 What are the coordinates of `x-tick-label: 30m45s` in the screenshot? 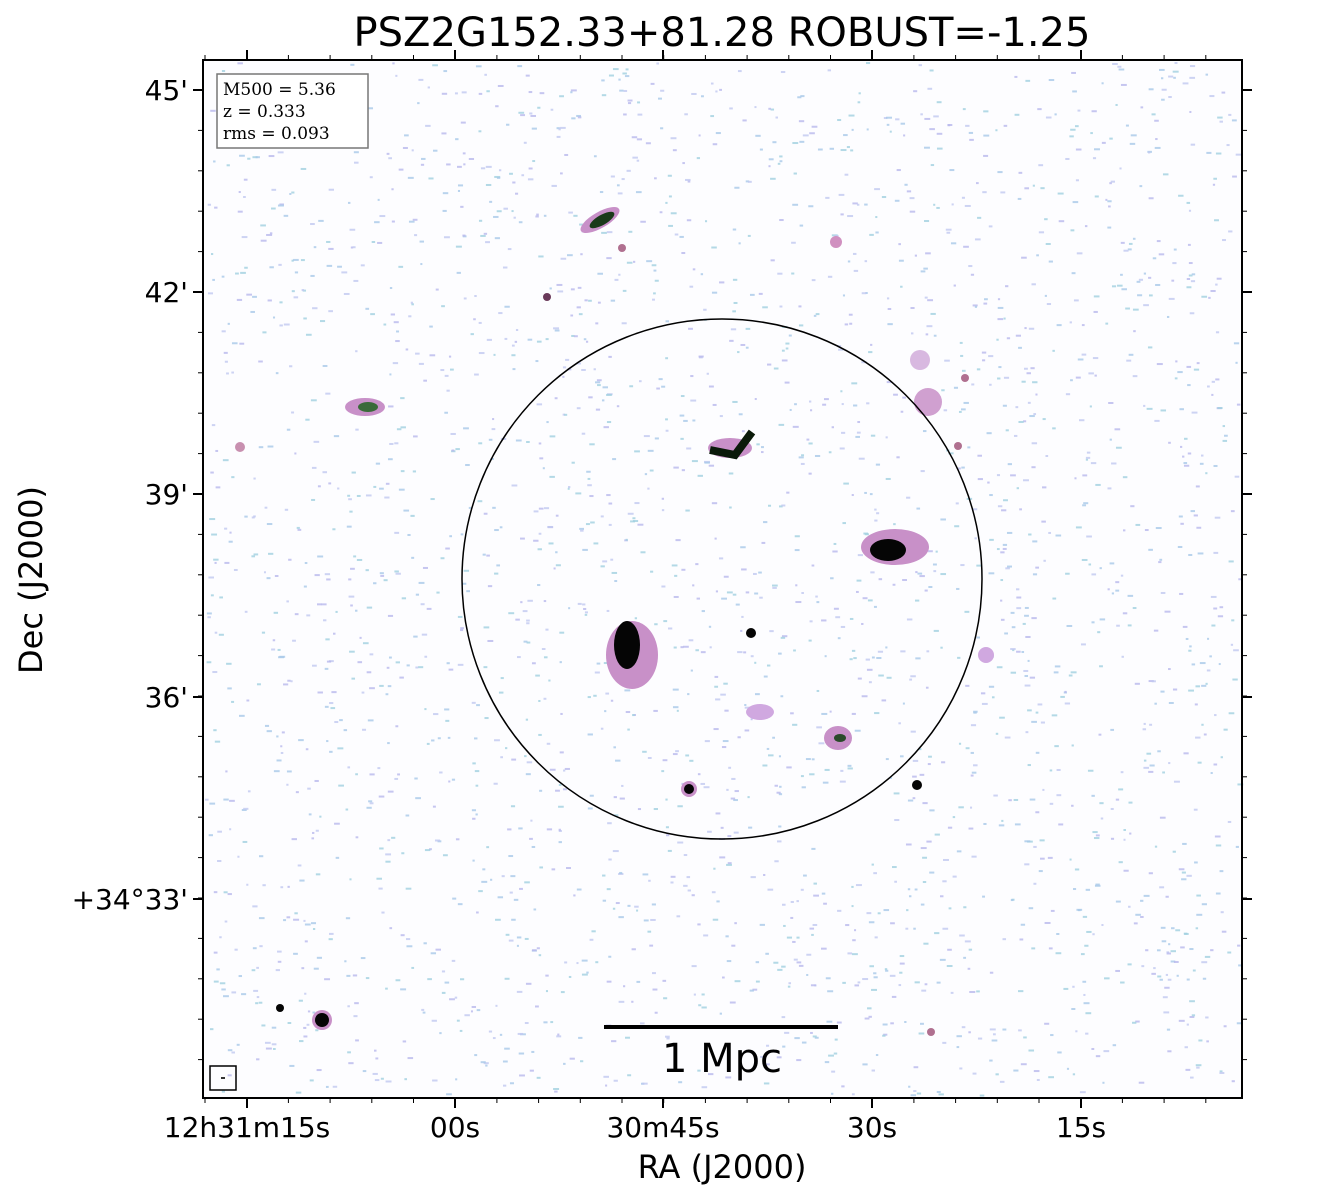 It's located at (662, 1127).